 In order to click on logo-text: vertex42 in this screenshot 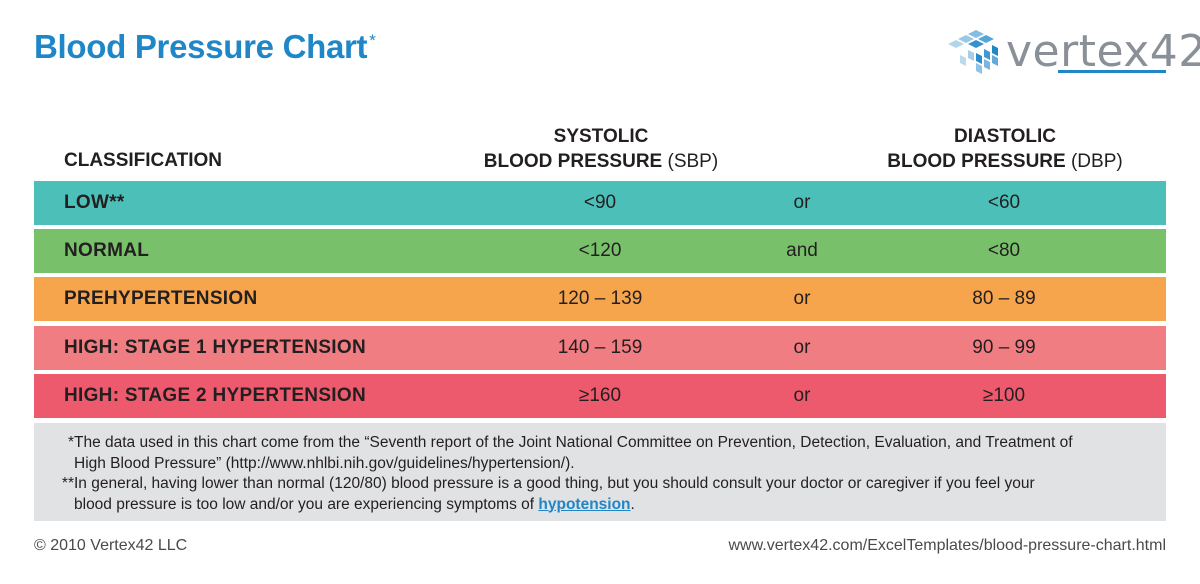, I will do `click(1103, 51)`.